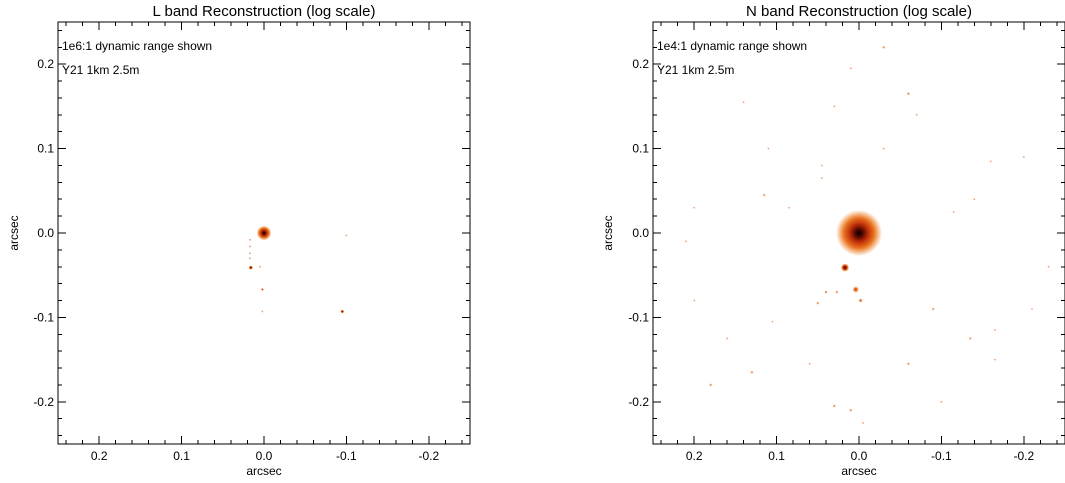  What do you see at coordinates (298, 269) in the screenshot?
I see `plot-area` at bounding box center [298, 269].